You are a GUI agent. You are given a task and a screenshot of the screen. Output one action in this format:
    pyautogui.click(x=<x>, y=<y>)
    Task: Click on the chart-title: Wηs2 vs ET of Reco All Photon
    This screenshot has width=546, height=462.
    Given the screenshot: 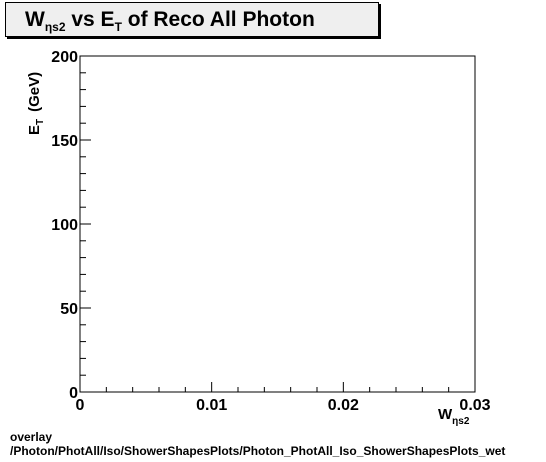 What is the action you would take?
    pyautogui.click(x=192, y=19)
    